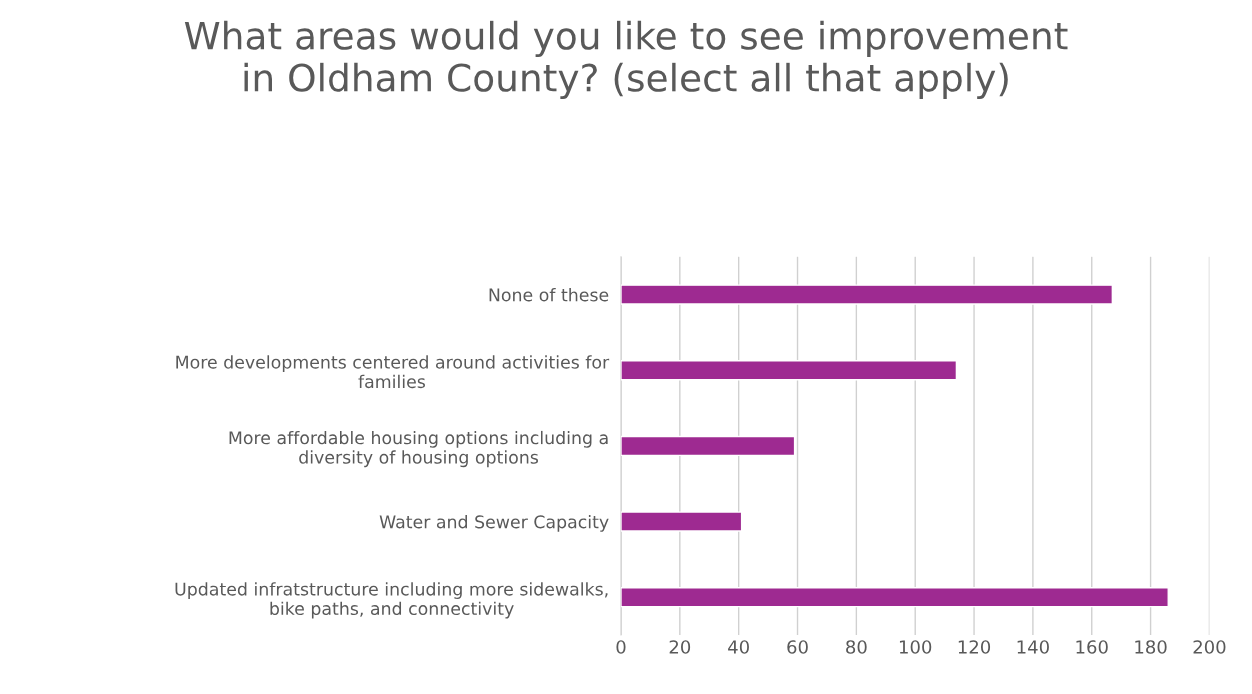 This screenshot has width=1252, height=694. I want to click on y-tick-label: None of these, so click(549, 295).